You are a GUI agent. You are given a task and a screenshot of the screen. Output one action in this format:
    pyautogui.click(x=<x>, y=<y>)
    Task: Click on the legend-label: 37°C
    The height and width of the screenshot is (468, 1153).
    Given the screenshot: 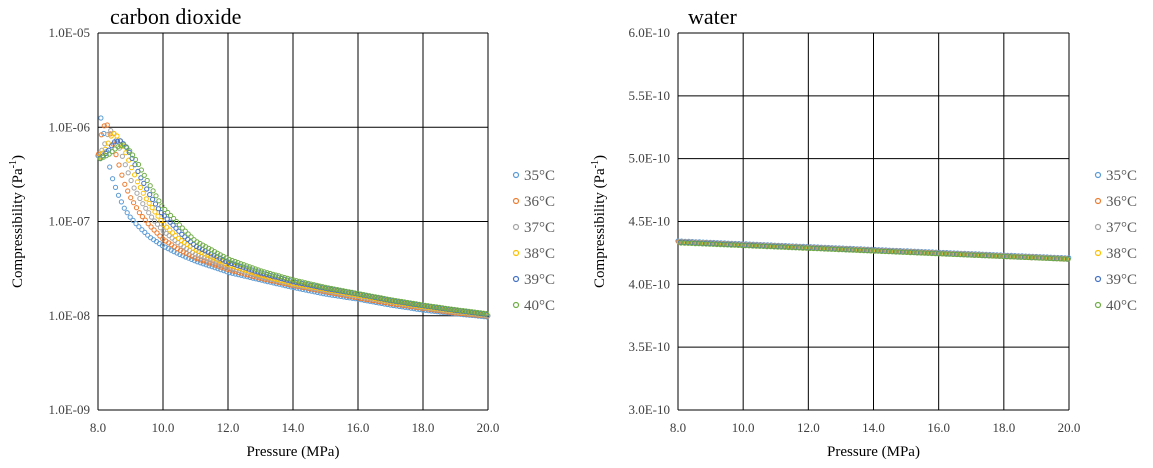 What is the action you would take?
    pyautogui.click(x=1121, y=228)
    